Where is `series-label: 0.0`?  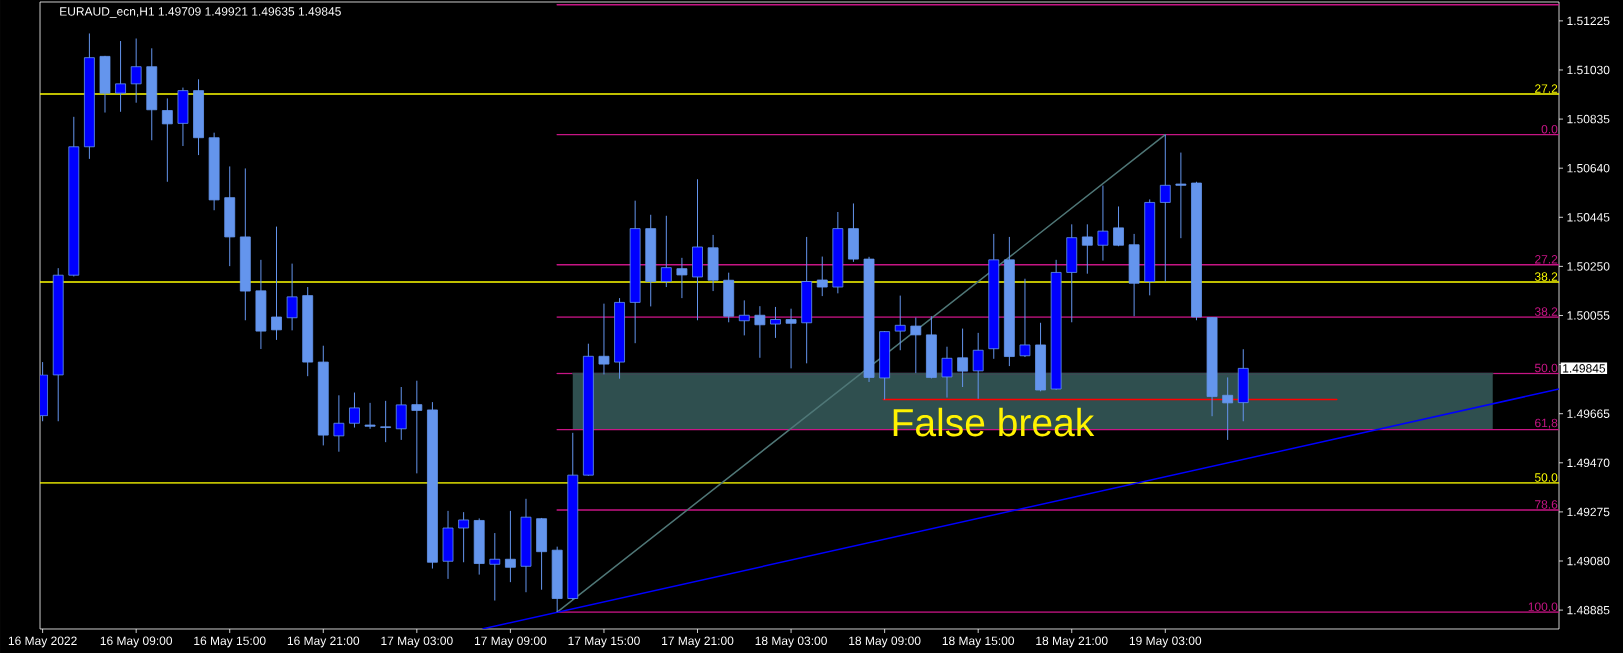 series-label: 0.0 is located at coordinates (1549, 129).